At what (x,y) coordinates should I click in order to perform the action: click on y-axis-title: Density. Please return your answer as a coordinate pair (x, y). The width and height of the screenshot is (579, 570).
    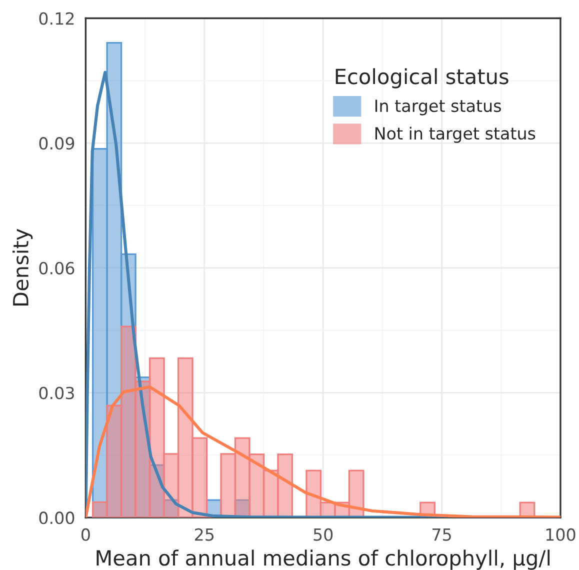
    Looking at the image, I should click on (22, 267).